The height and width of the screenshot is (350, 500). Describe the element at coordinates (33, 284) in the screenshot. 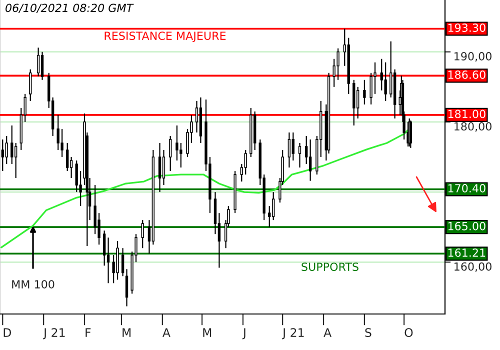

I see `annotation: MM 100` at that location.